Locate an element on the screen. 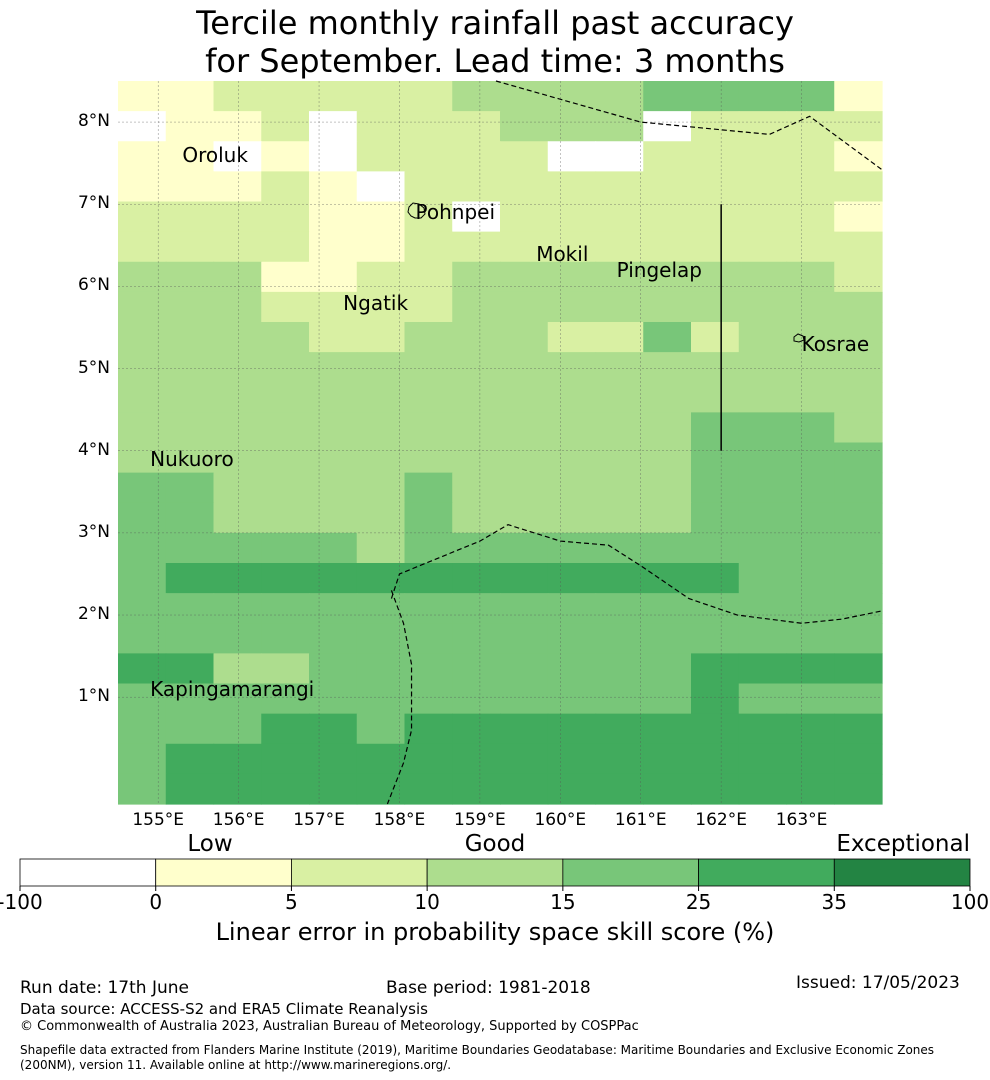 The height and width of the screenshot is (1080, 990). colorbar-tick-label: 15 is located at coordinates (563, 902).